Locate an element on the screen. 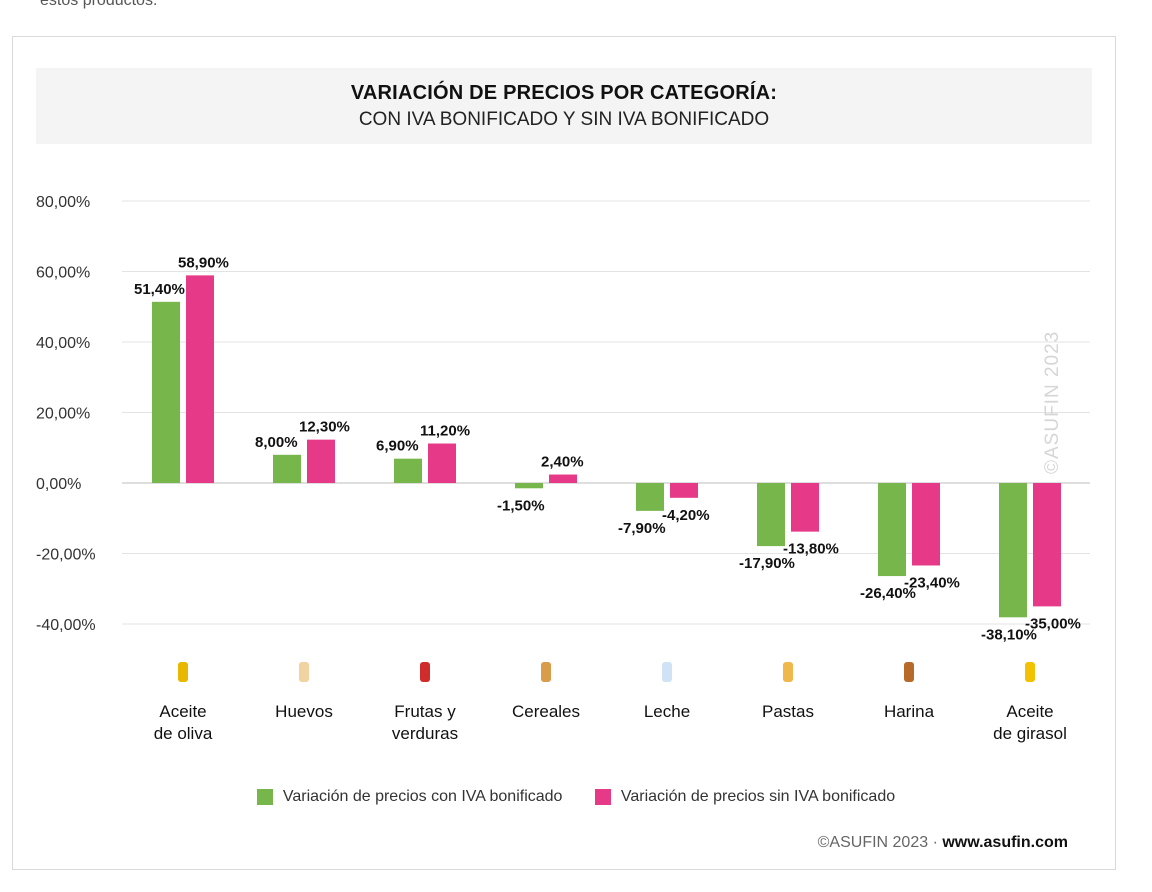  legend-item-without-iva: Variación de precios sin IVA bonificado is located at coordinates (745, 797).